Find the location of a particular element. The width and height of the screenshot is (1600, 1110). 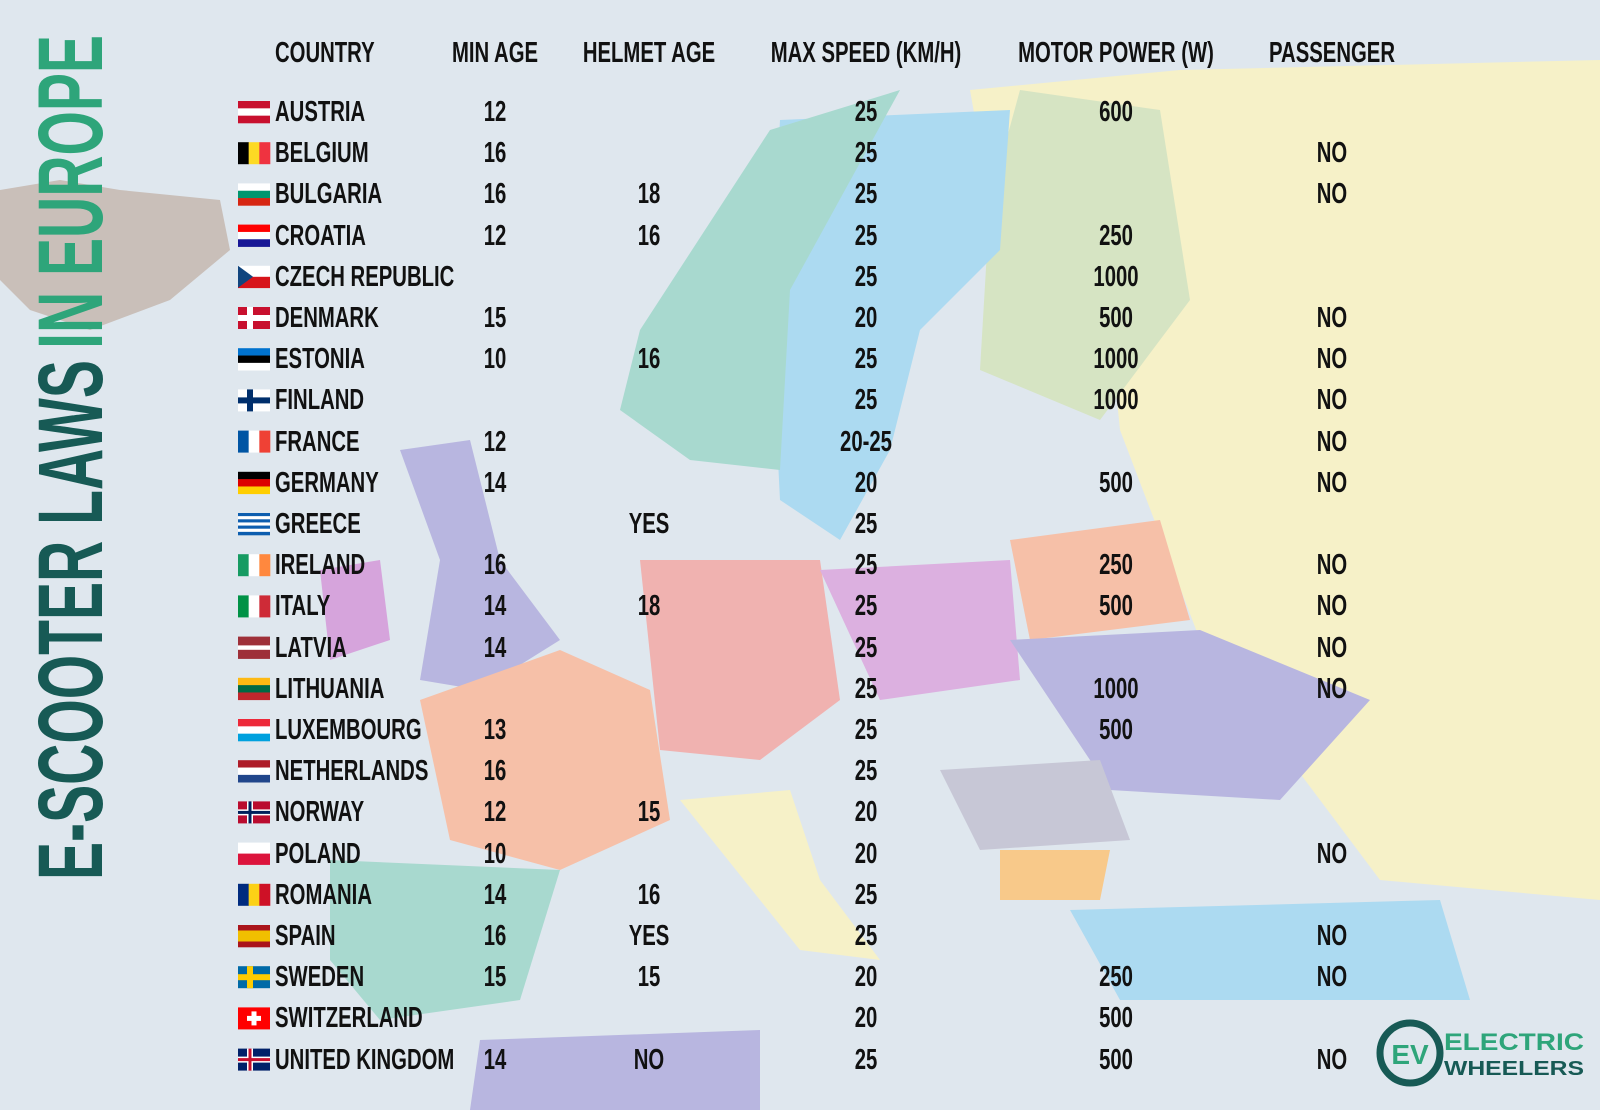

country: BELGIUM is located at coordinates (322, 153).